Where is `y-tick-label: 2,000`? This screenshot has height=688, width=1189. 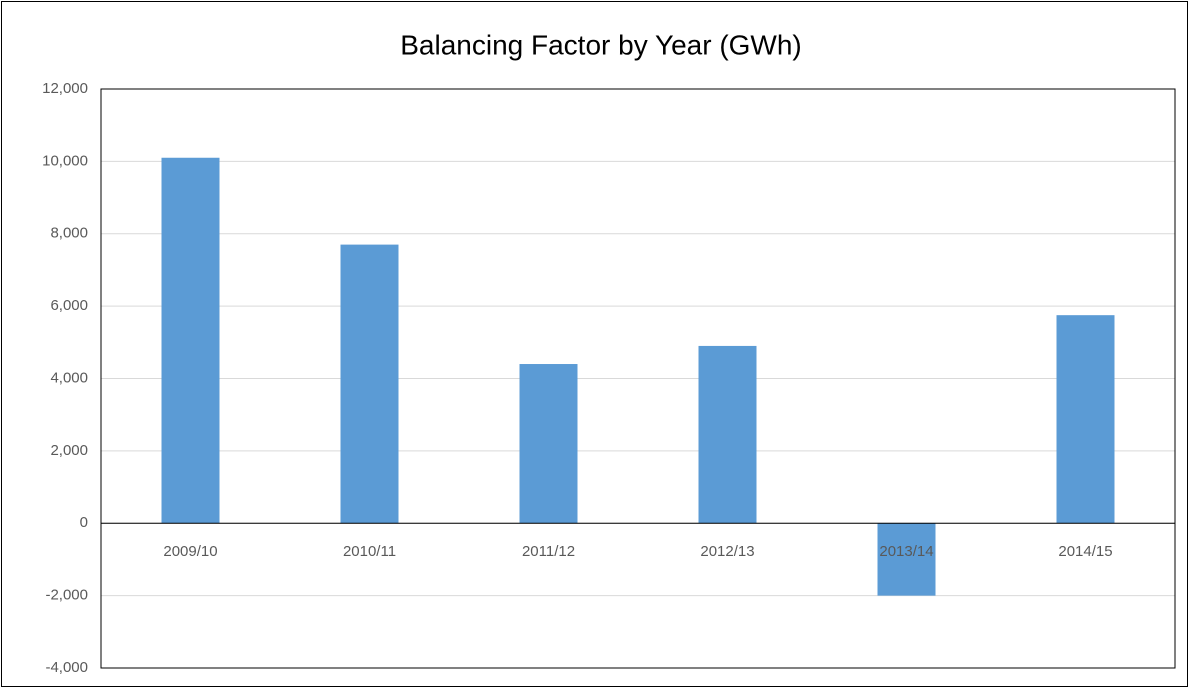
y-tick-label: 2,000 is located at coordinates (69, 450).